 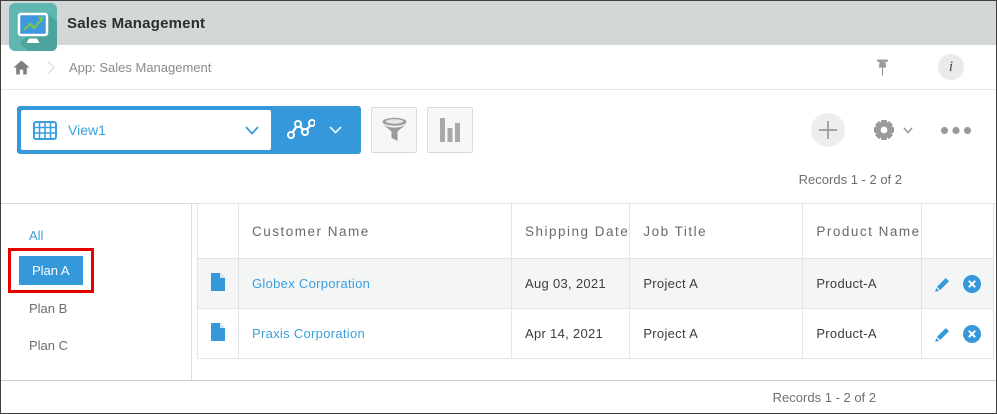 I want to click on view-switcher-group: View1, so click(x=189, y=130).